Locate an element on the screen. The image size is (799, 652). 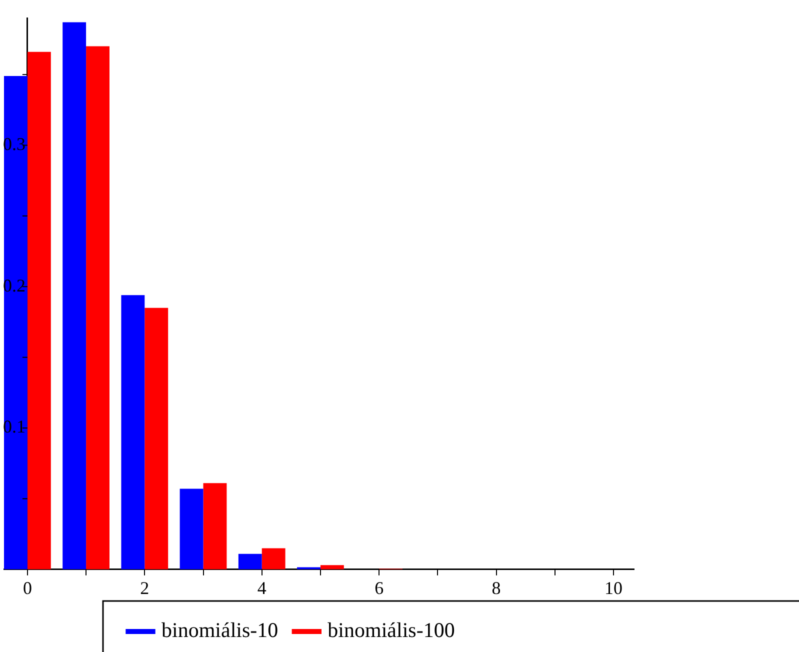
x-tick-label: 8 is located at coordinates (496, 588).